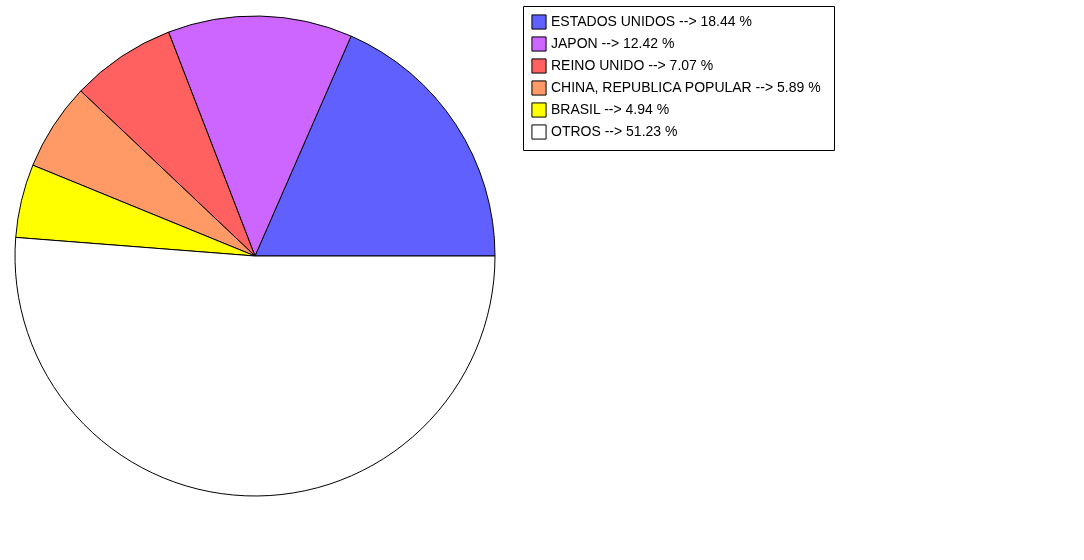  Describe the element at coordinates (632, 65) in the screenshot. I see `legend-label: REINO UNIDO --> 7.07 %` at that location.